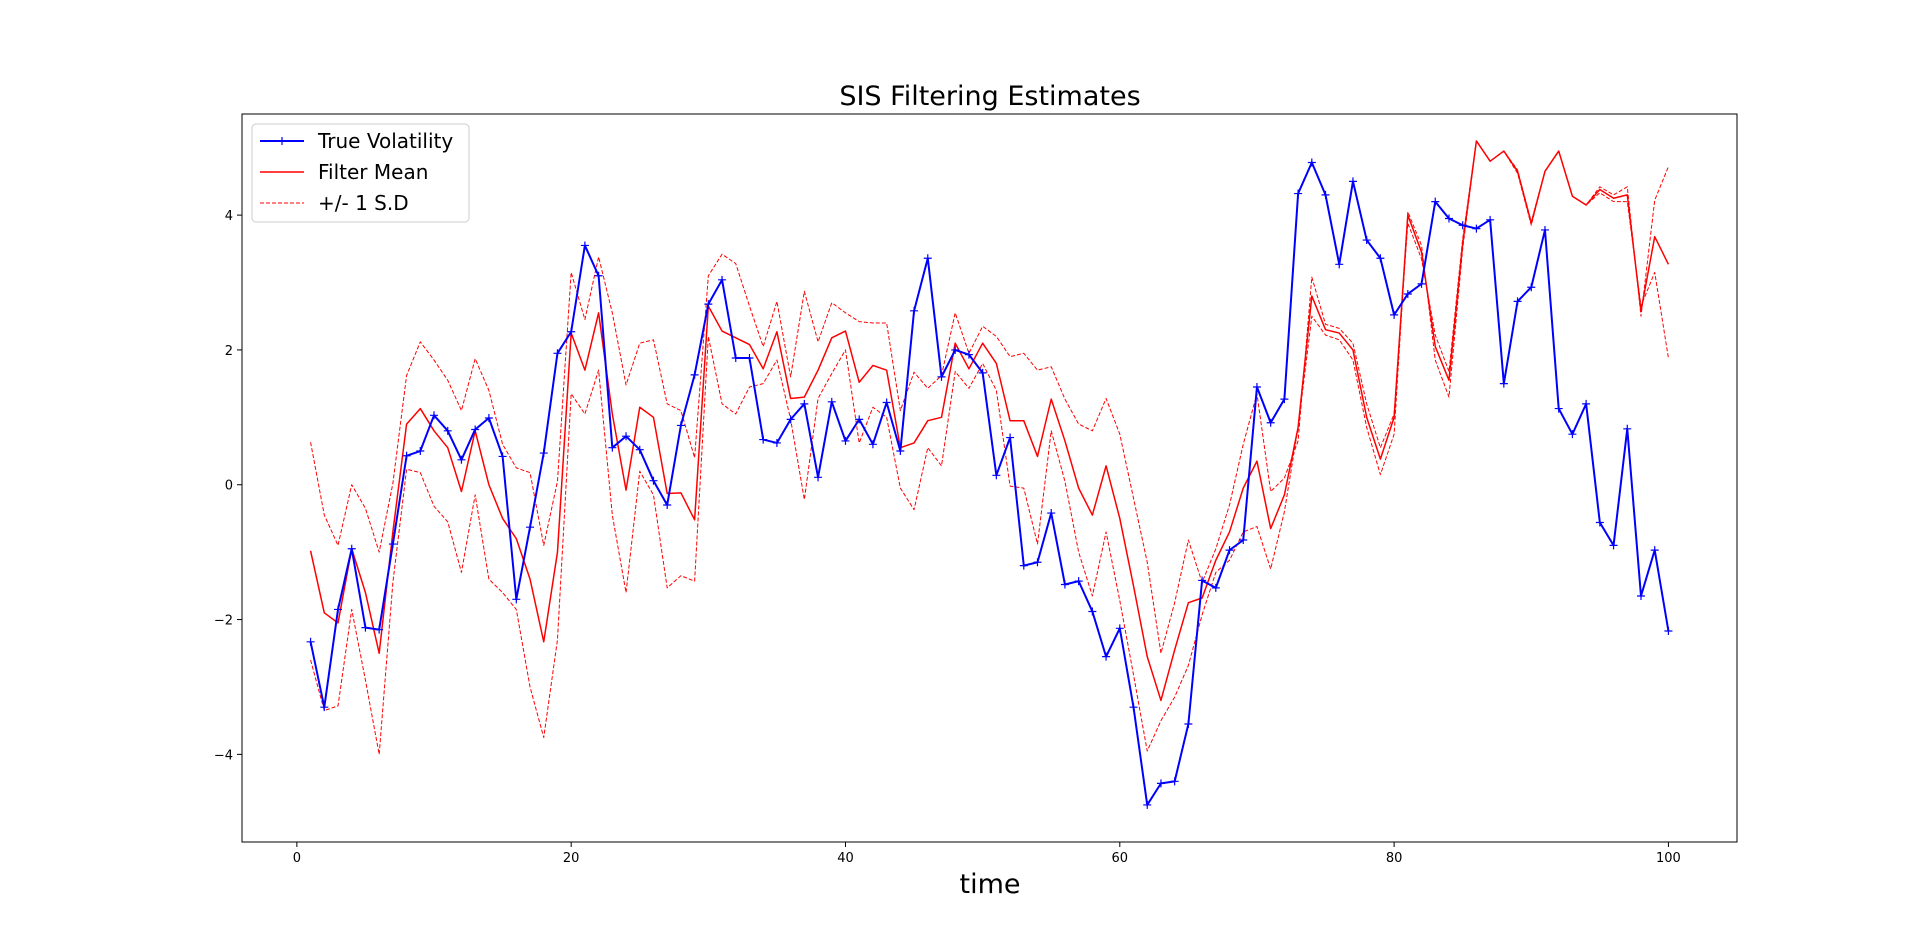 The width and height of the screenshot is (1920, 940). Describe the element at coordinates (229, 486) in the screenshot. I see `y-tick-label: 0` at that location.